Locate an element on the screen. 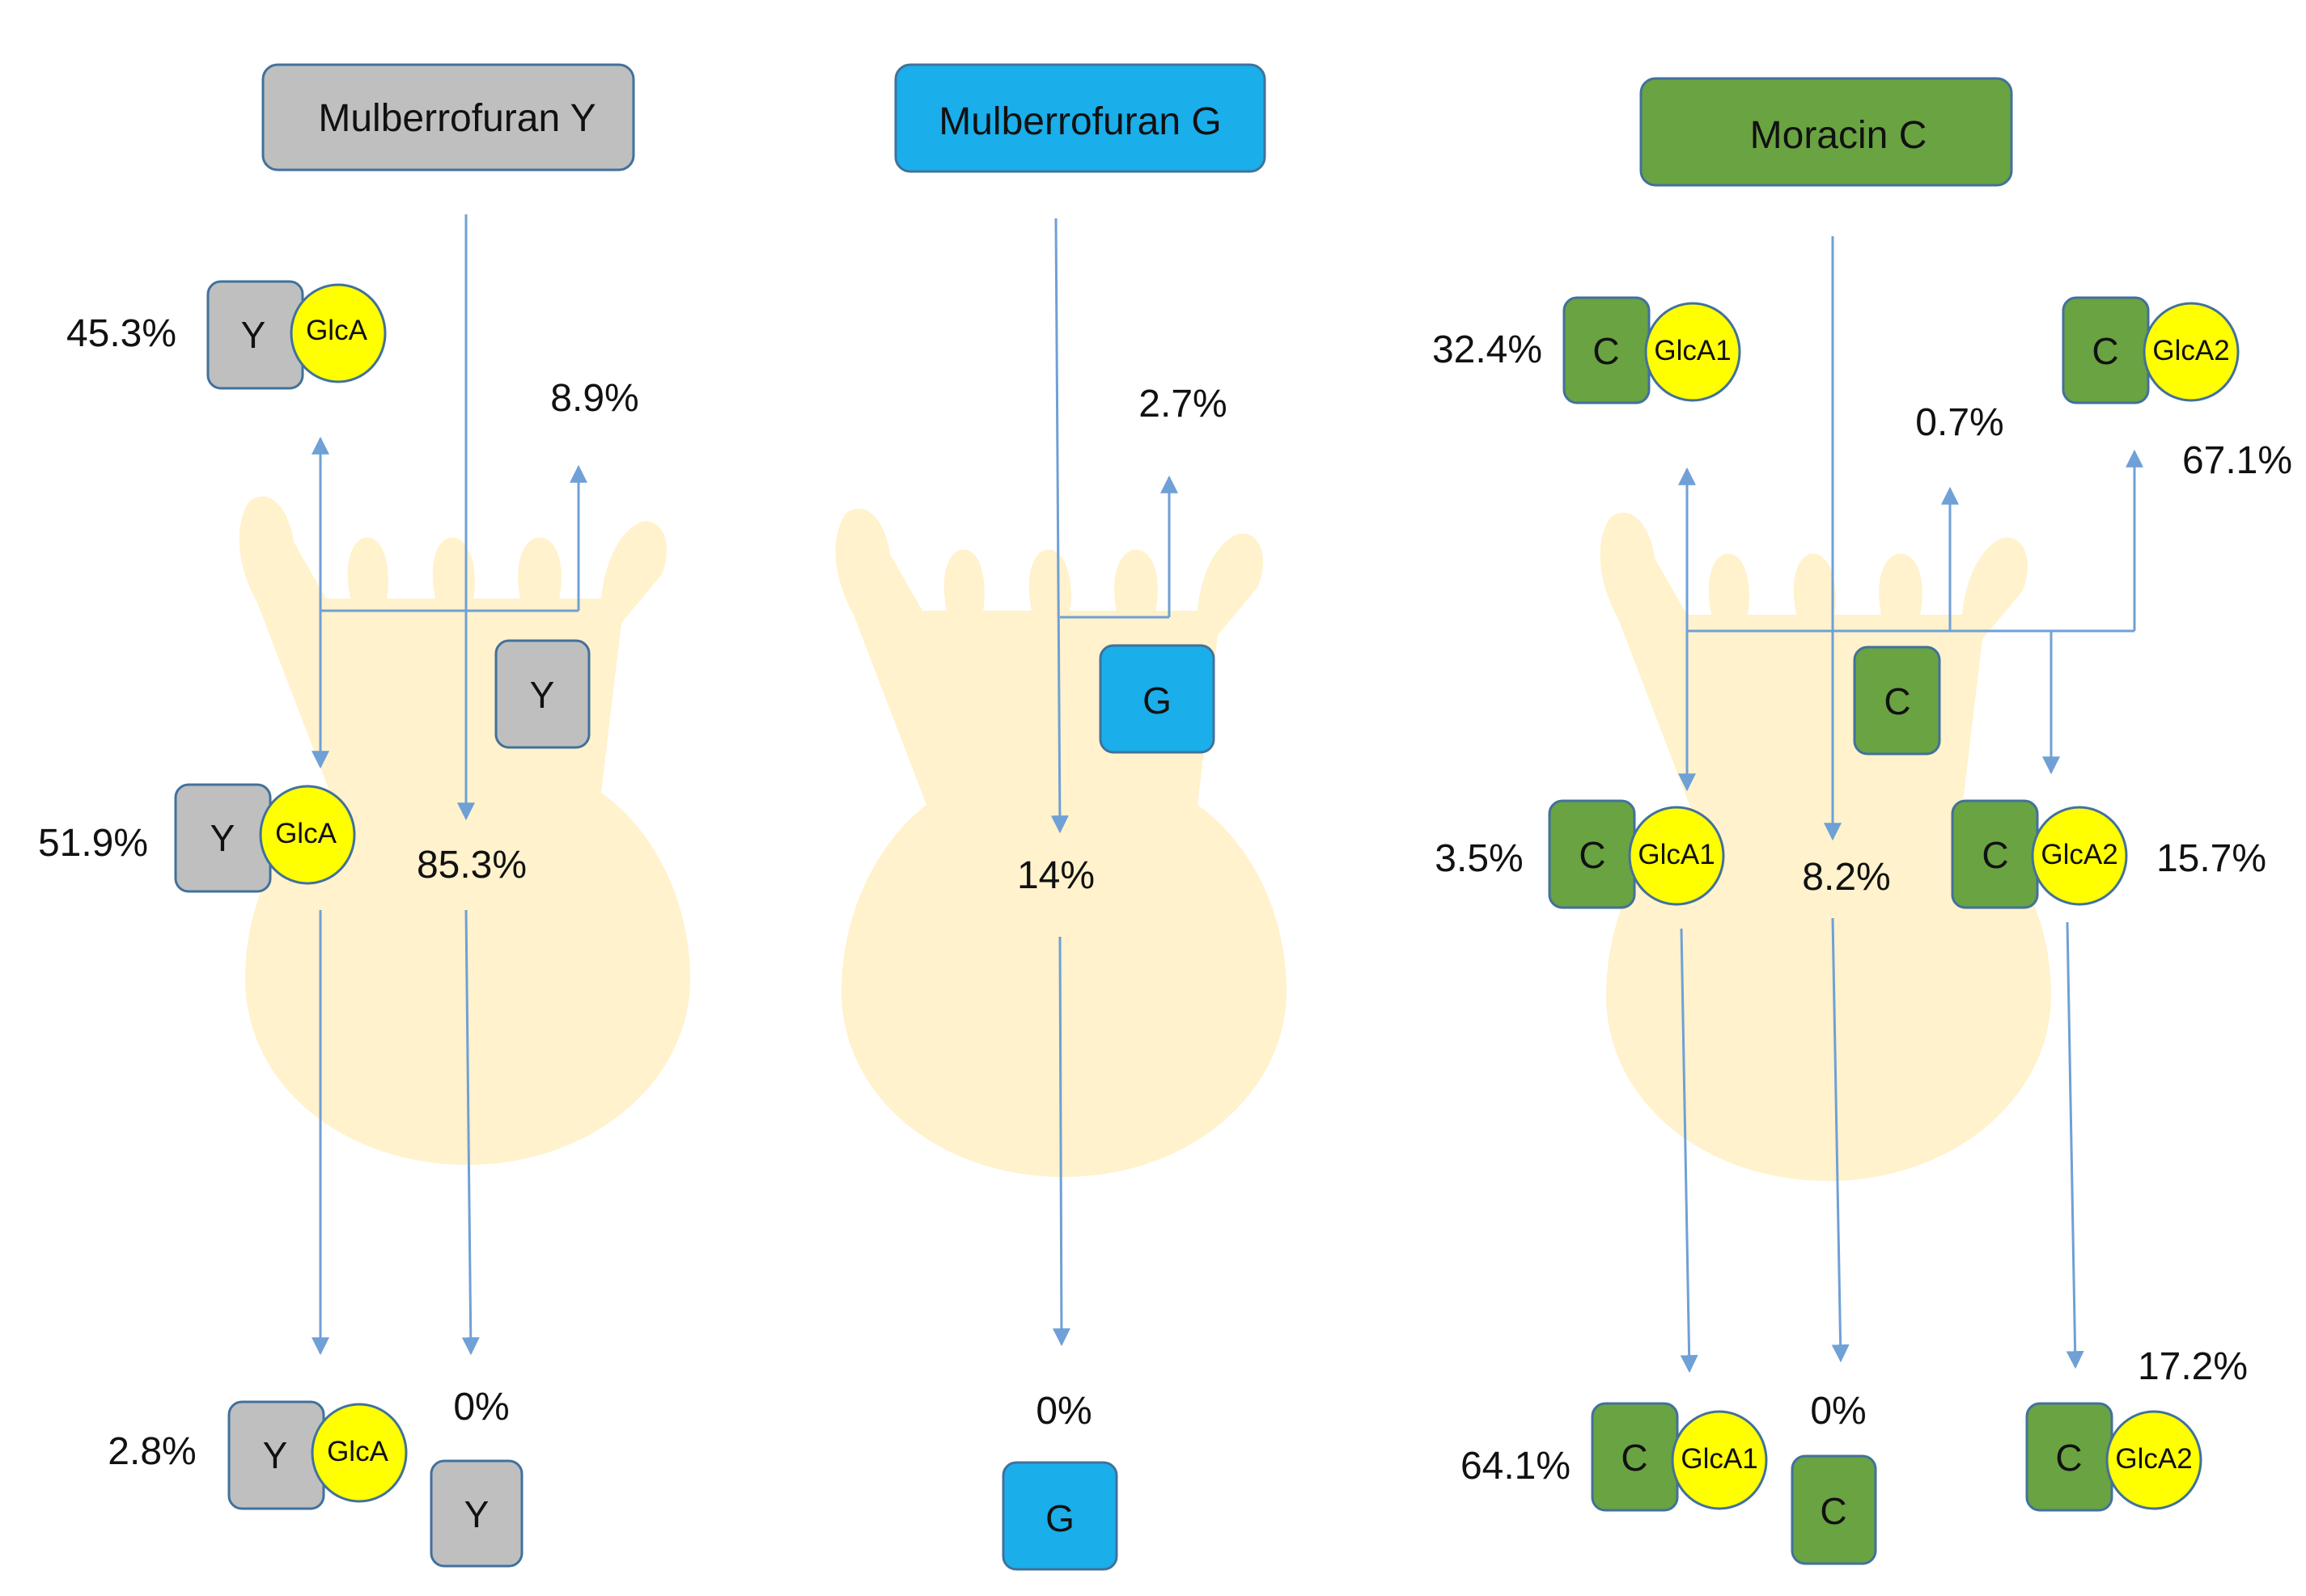 Image resolution: width=2306 pixels, height=1596 pixels. pct-bottom-aglycone-c: 0% is located at coordinates (1838, 1411).